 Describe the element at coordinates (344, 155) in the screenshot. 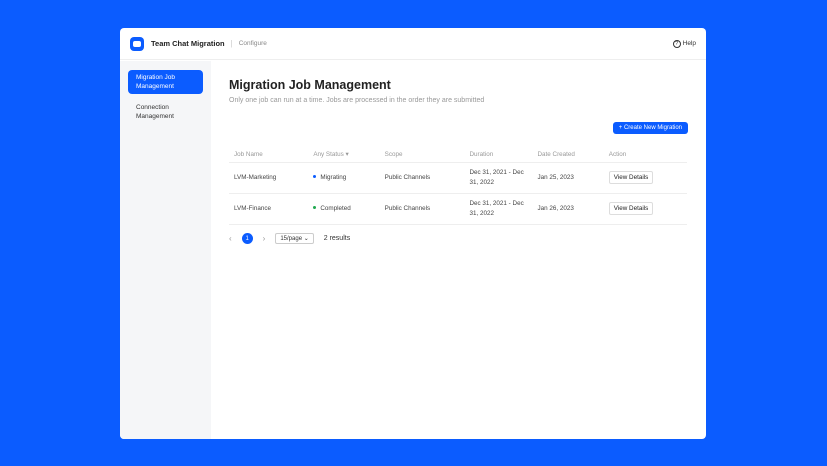

I see `status-filter-dropdown: Any Status ▾` at that location.